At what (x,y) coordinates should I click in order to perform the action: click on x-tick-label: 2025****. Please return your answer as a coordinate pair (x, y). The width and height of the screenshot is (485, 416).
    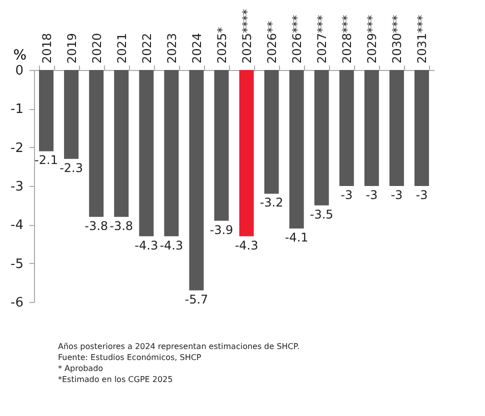
    Looking at the image, I should click on (247, 36).